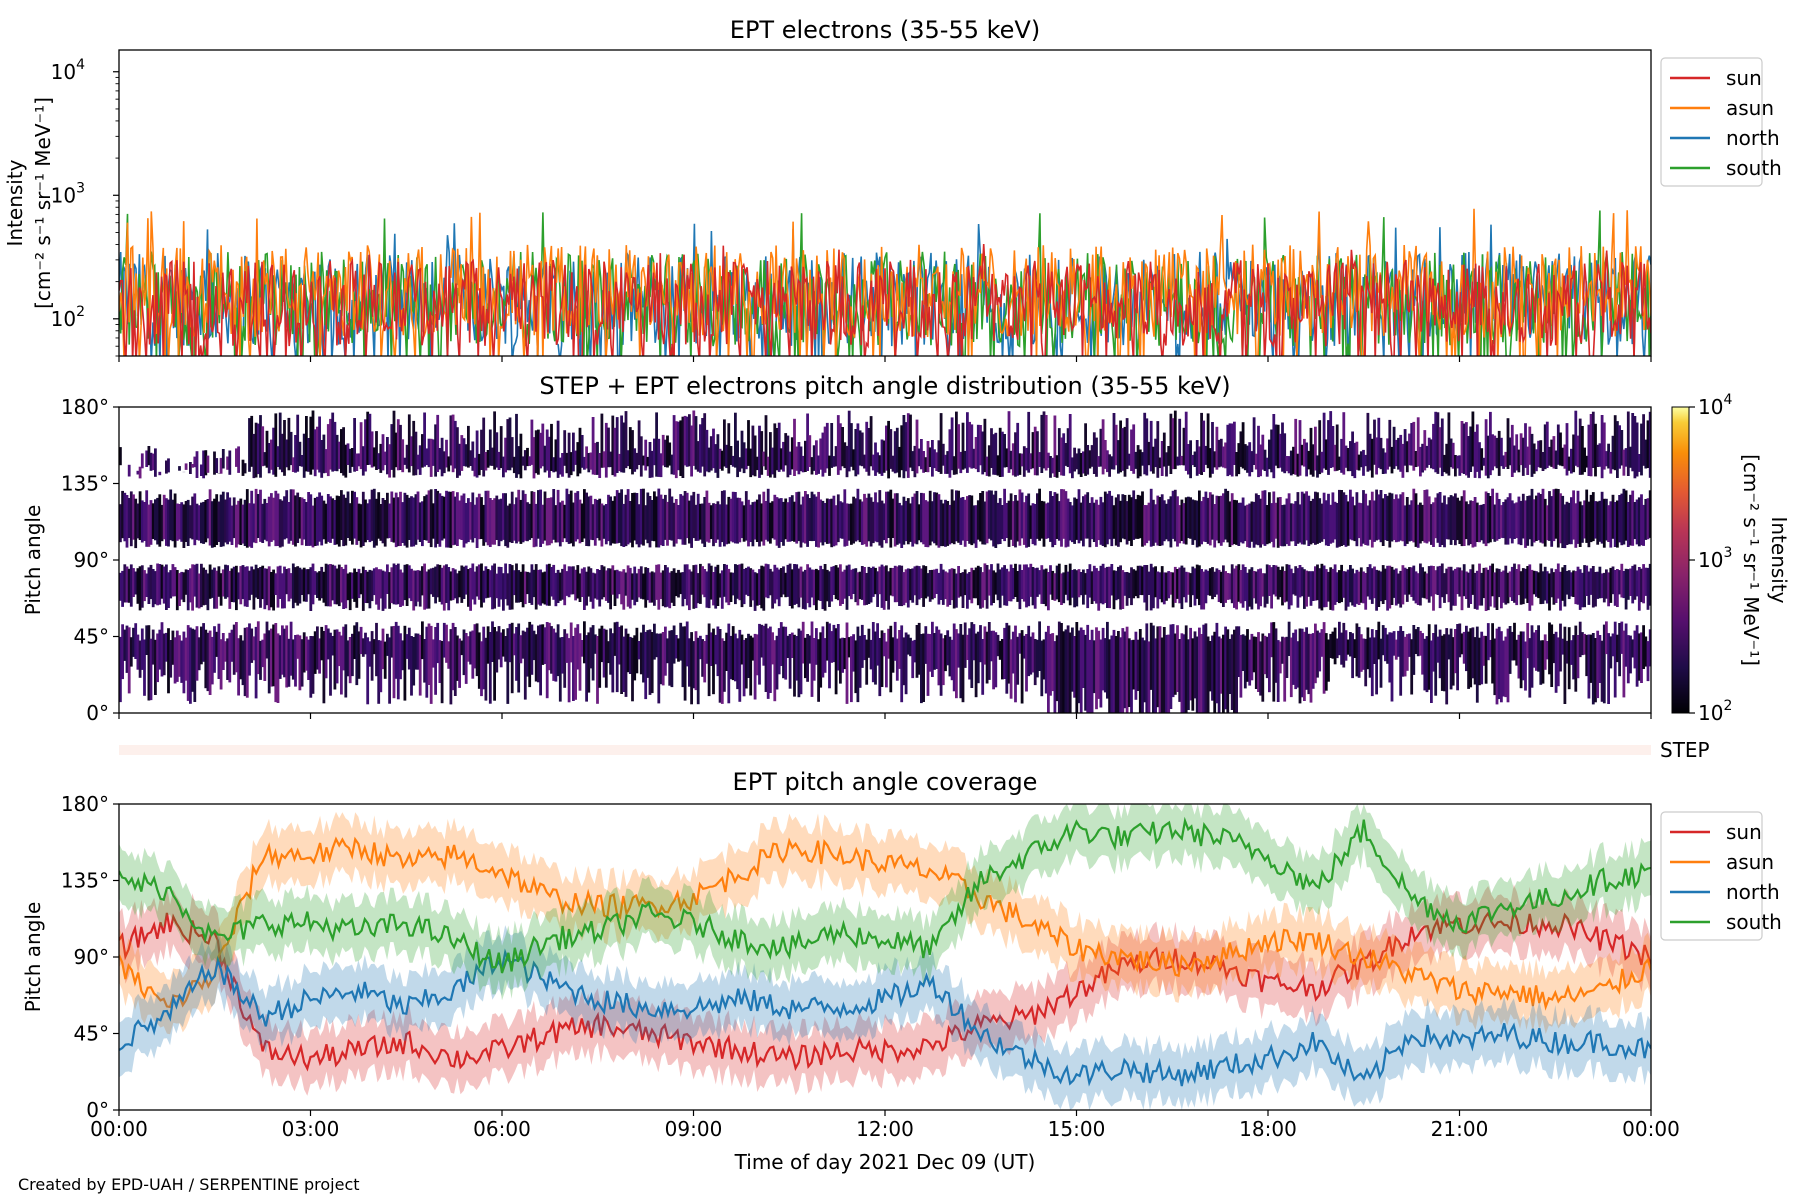 Image resolution: width=1800 pixels, height=1200 pixels. I want to click on panel1-ytick-label: 104, so click(68, 70).